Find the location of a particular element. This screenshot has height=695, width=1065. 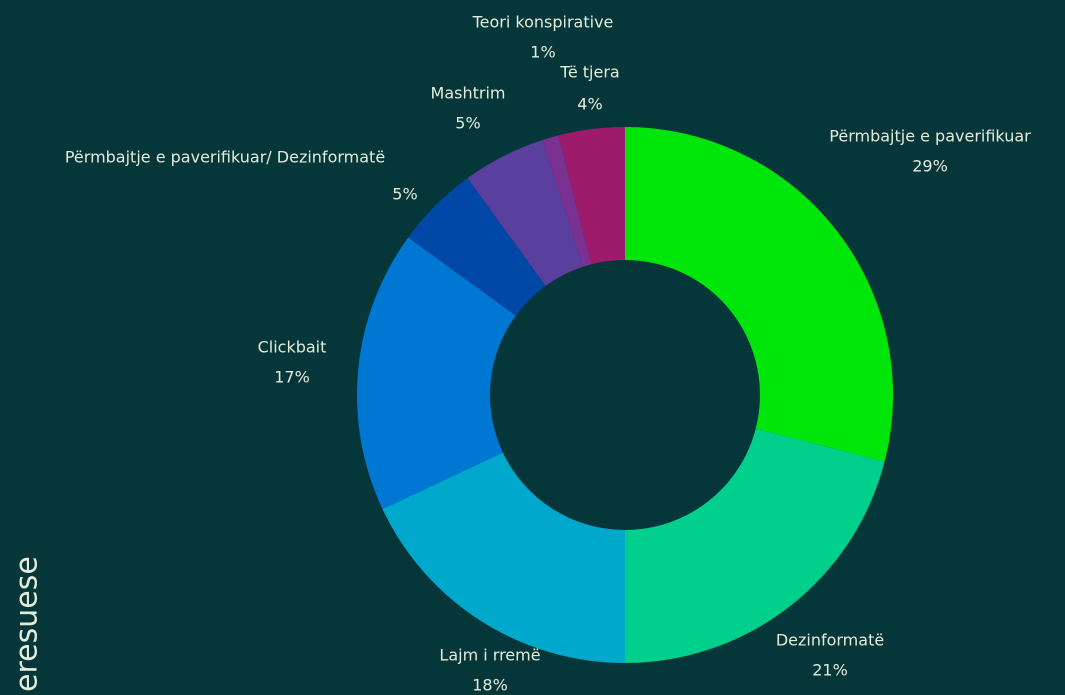

slice-label: Lajm i rremë is located at coordinates (489, 655).